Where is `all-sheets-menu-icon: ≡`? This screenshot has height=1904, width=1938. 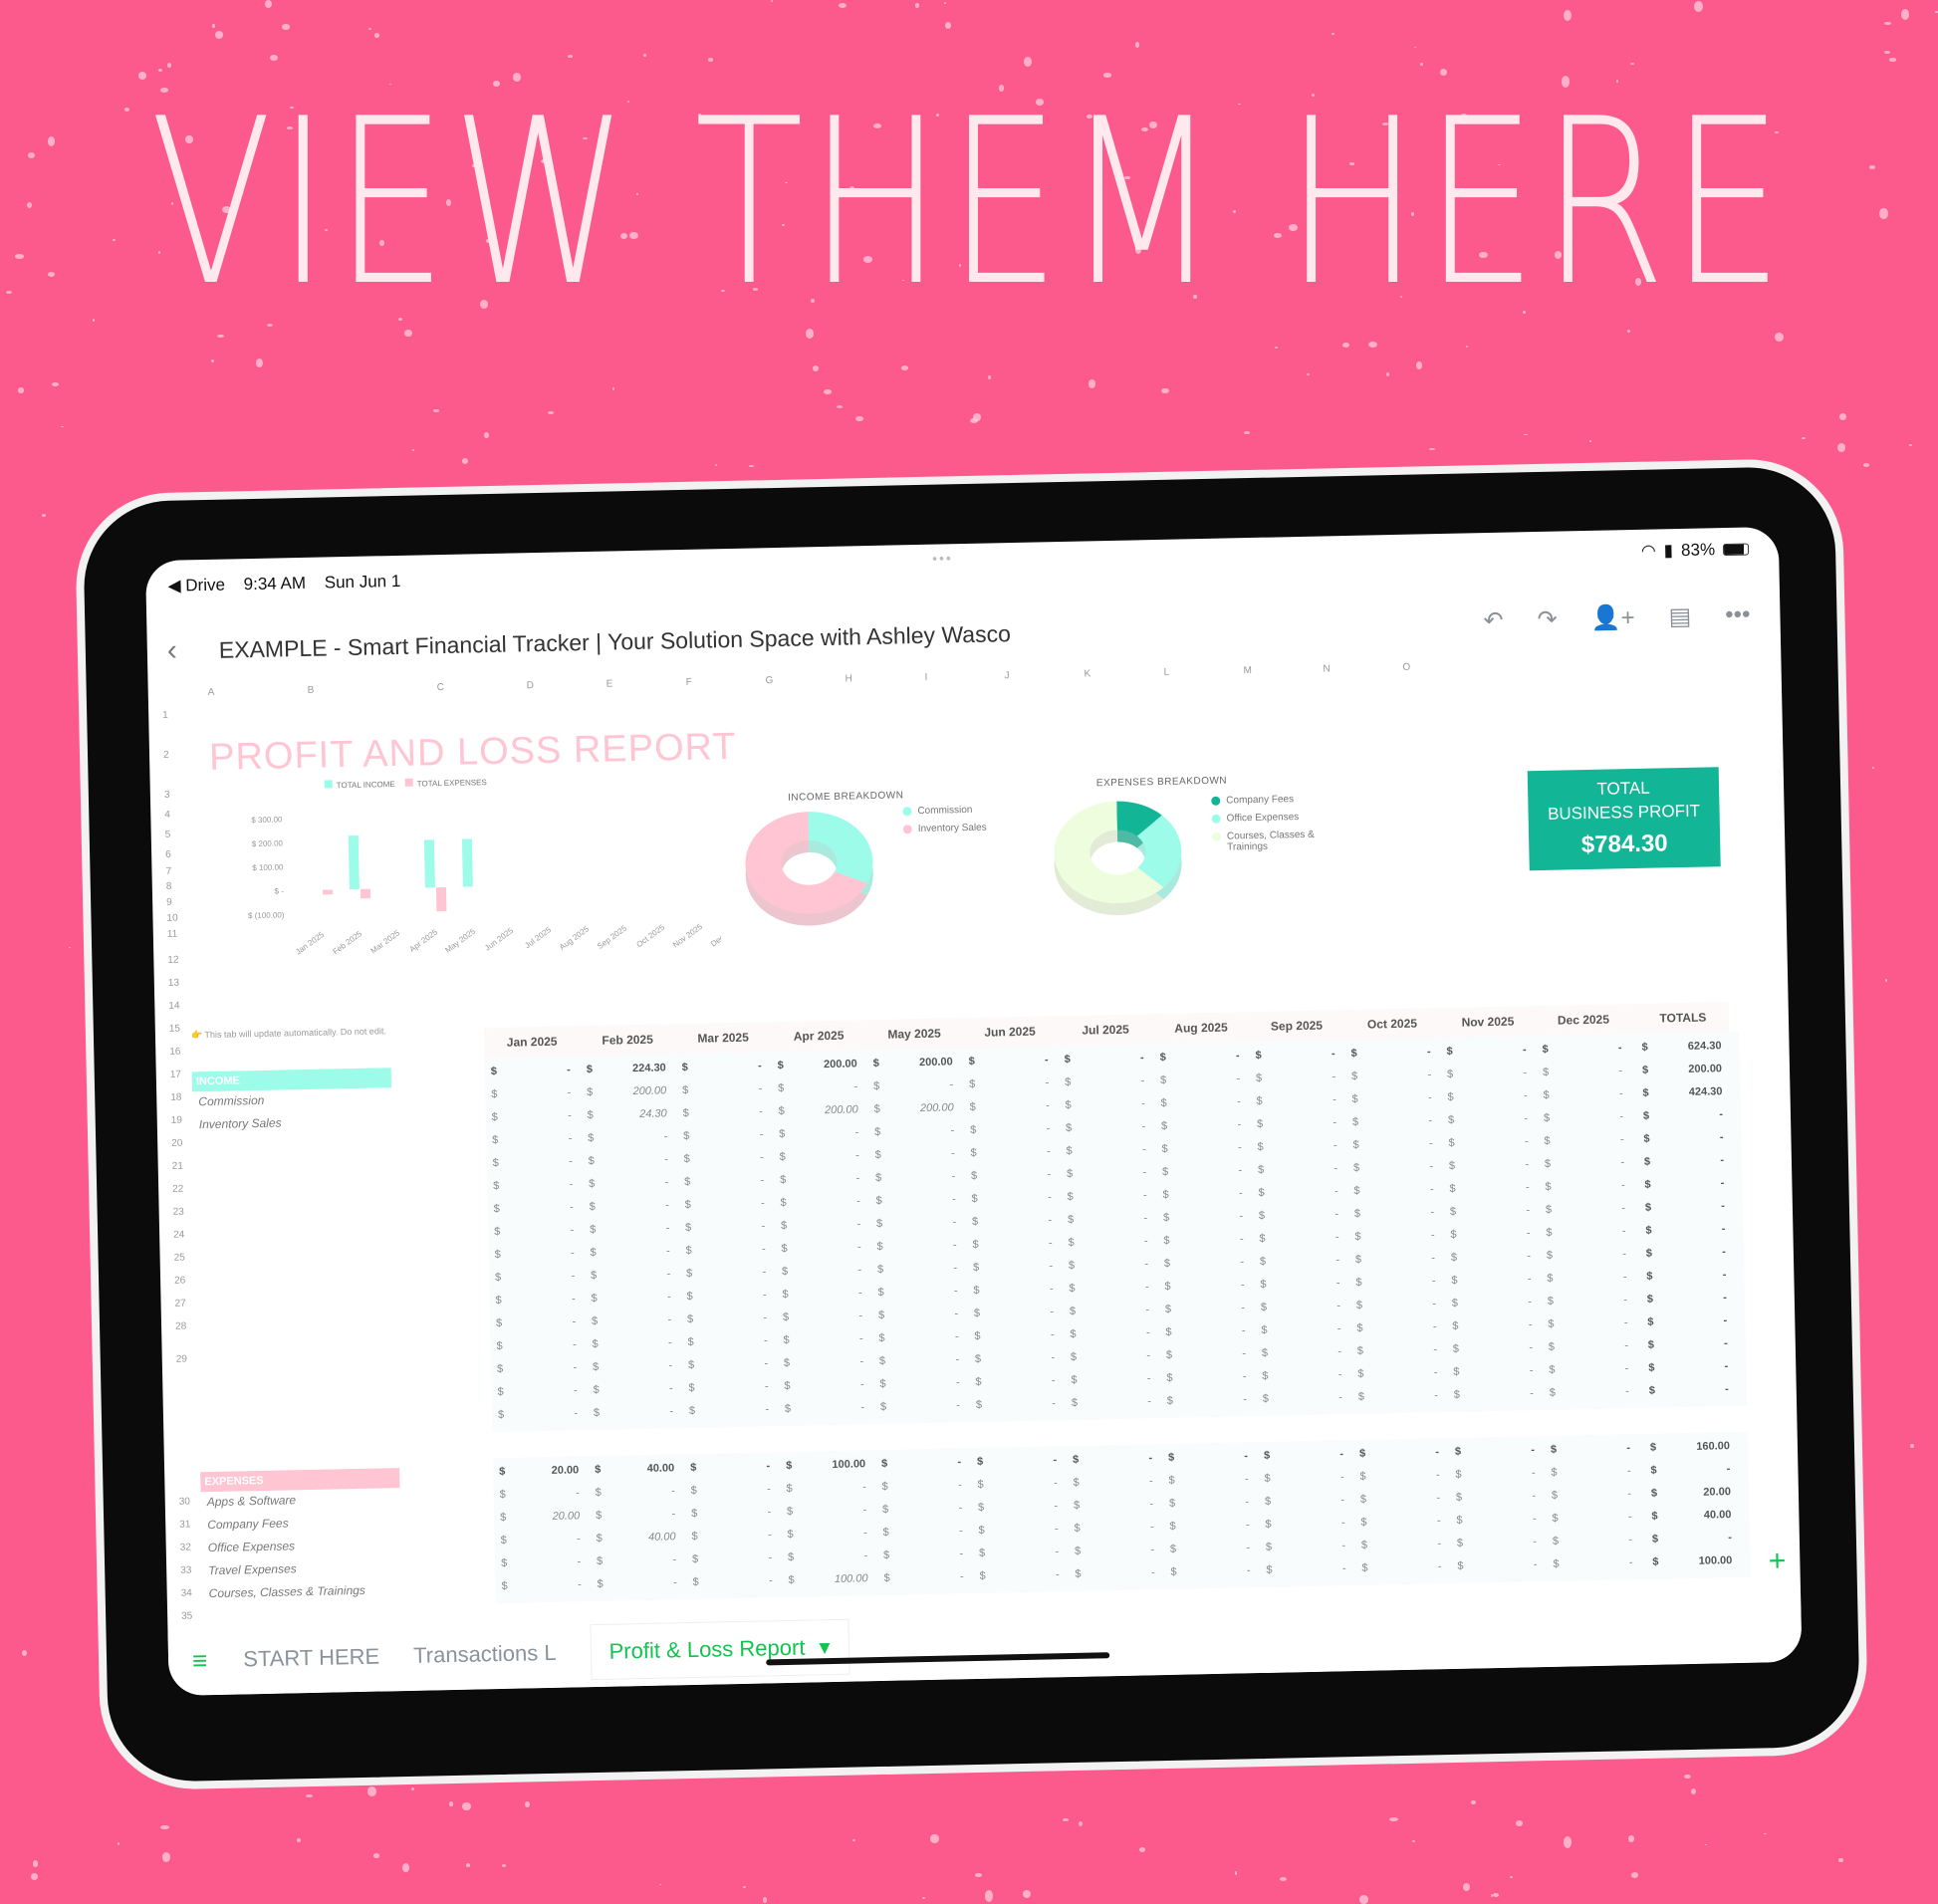
all-sheets-menu-icon: ≡ is located at coordinates (199, 1660).